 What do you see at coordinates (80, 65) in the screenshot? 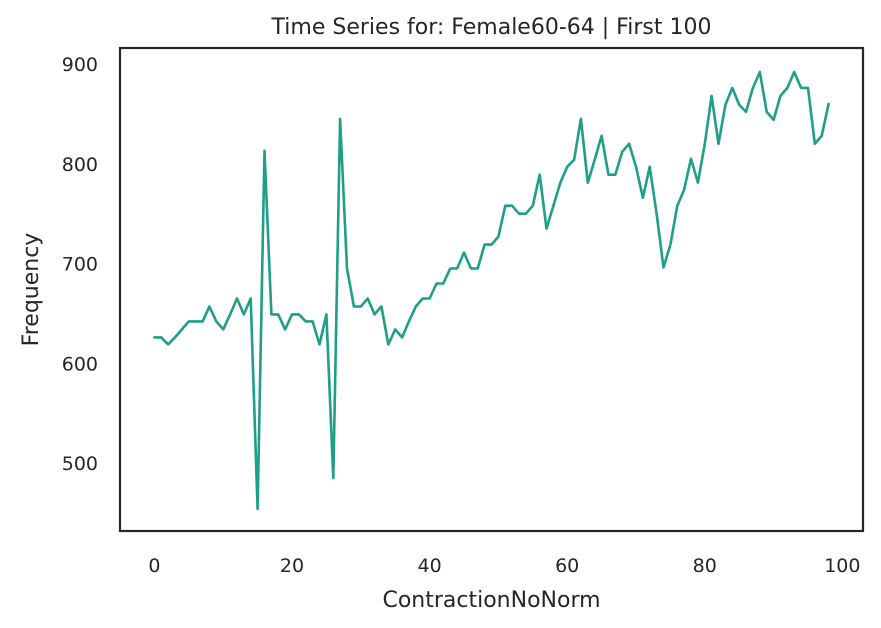
I see `y-tick-label: 900` at bounding box center [80, 65].